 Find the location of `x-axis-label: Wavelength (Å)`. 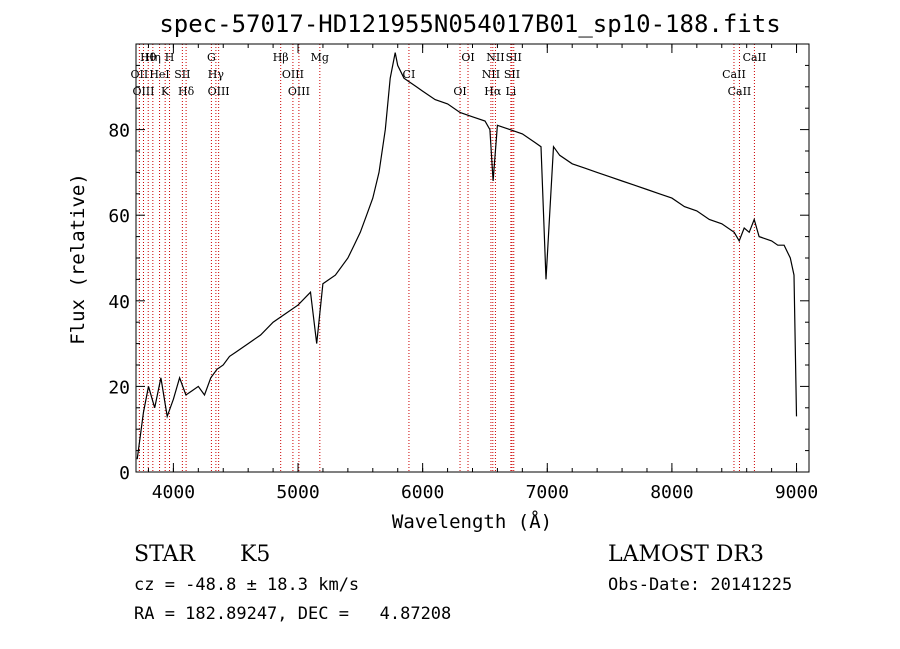

x-axis-label: Wavelength (Å) is located at coordinates (472, 521).